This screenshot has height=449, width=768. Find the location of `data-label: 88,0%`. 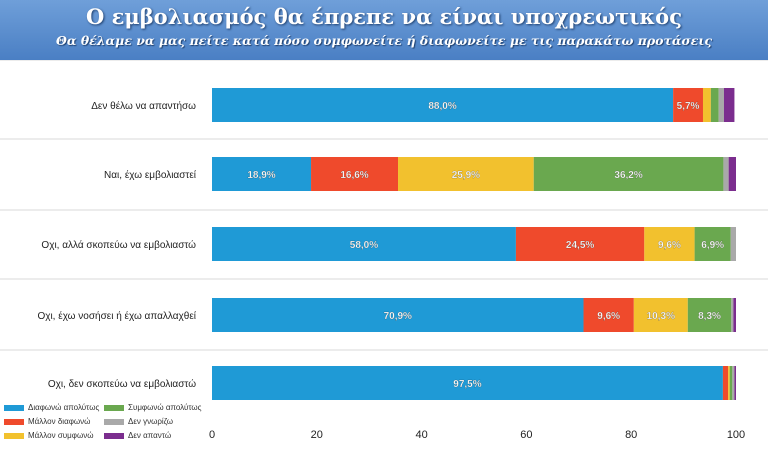

data-label: 88,0% is located at coordinates (442, 106).